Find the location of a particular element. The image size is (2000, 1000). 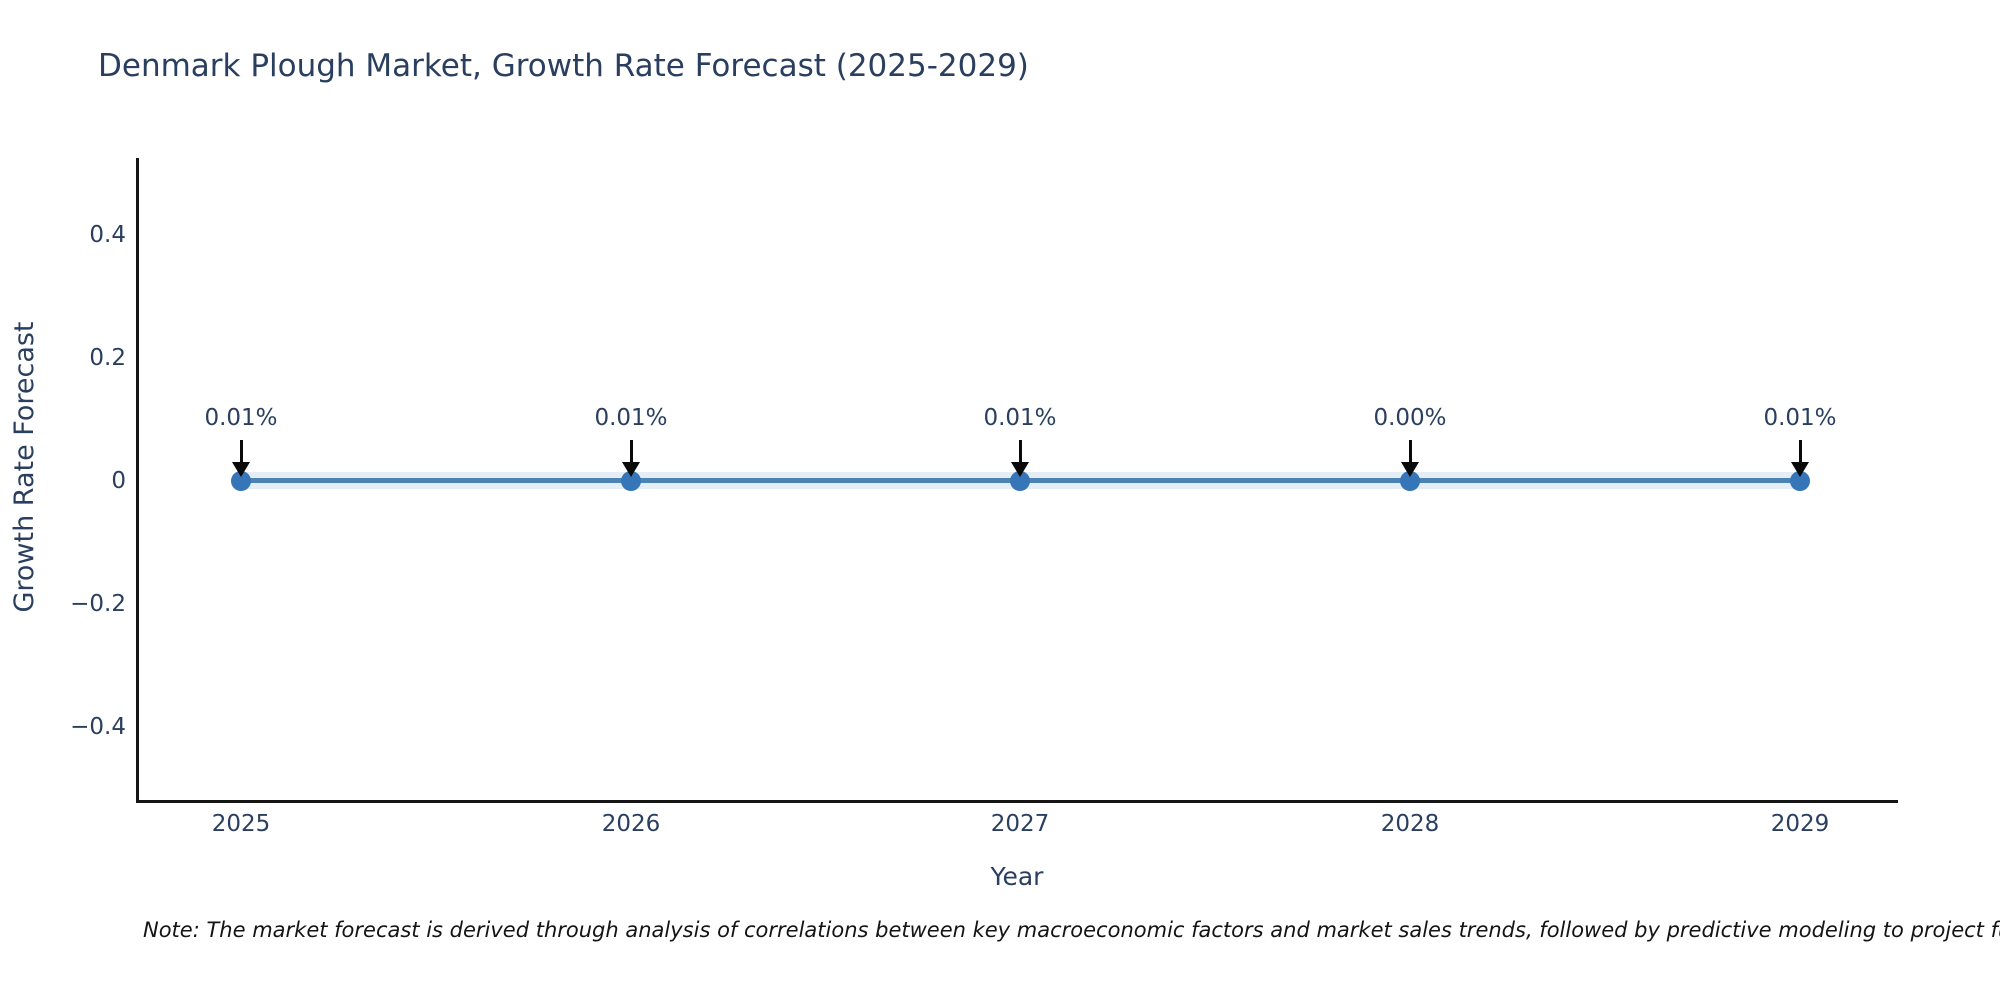

x-axis-line is located at coordinates (1017, 801).